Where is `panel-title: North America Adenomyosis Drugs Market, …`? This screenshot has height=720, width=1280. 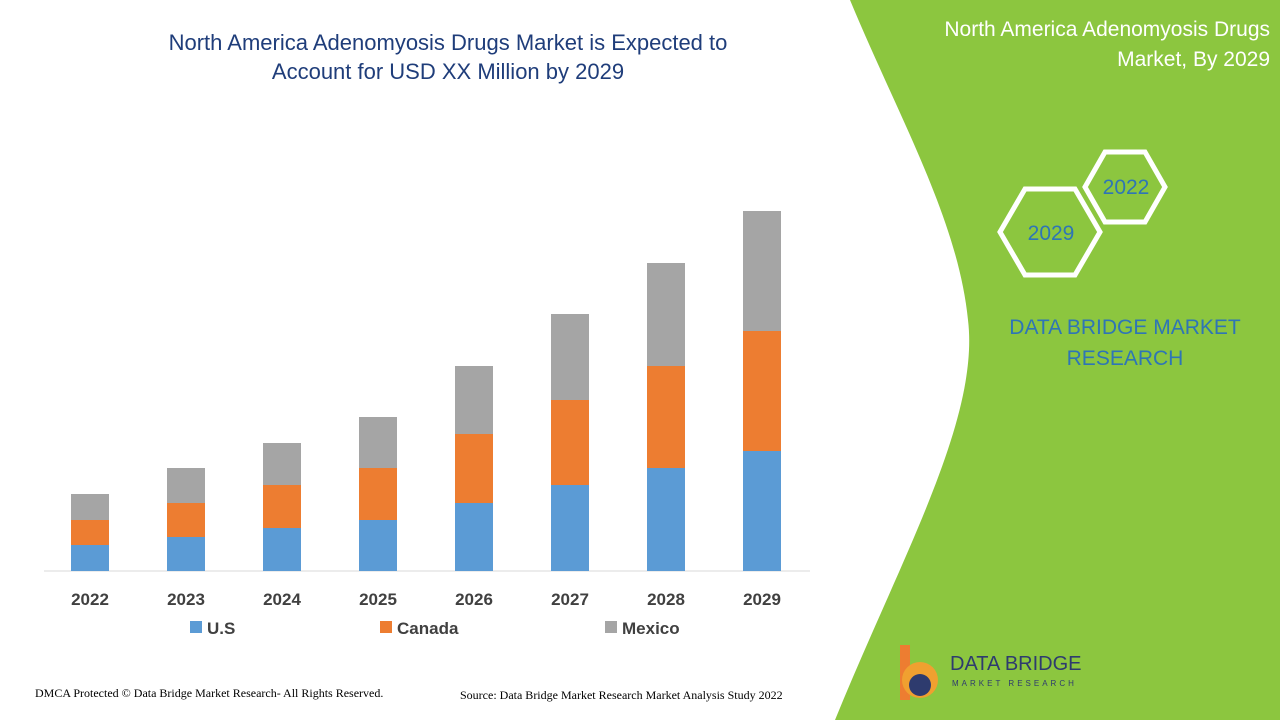 panel-title: North America Adenomyosis Drugs Market, … is located at coordinates (1107, 44).